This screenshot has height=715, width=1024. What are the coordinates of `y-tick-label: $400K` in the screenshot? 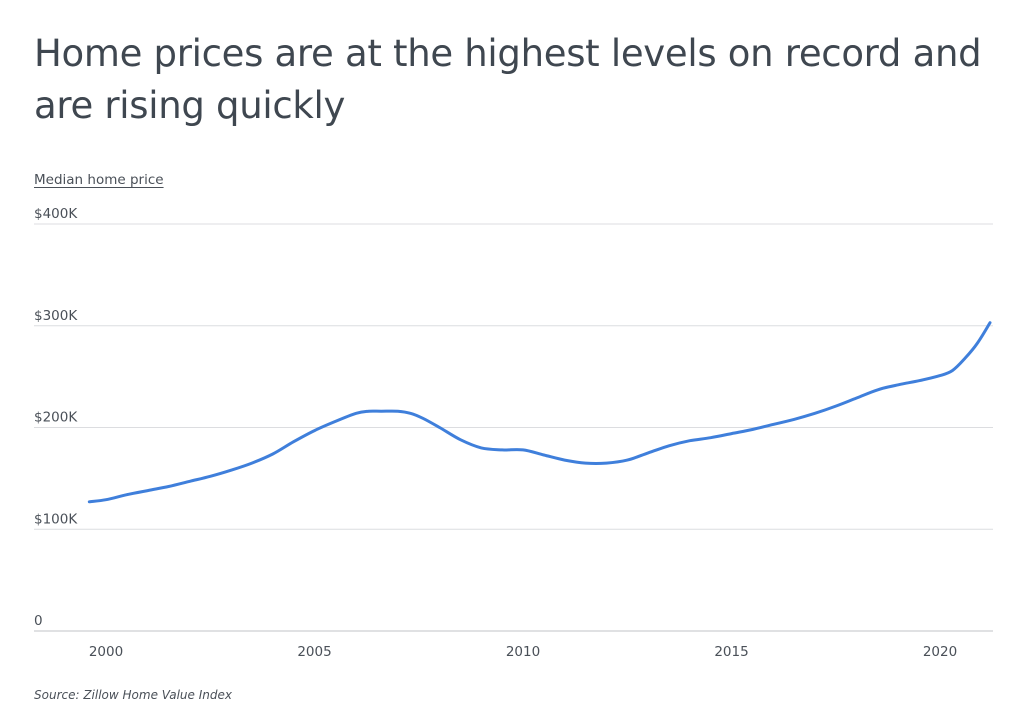 It's located at (56, 214).